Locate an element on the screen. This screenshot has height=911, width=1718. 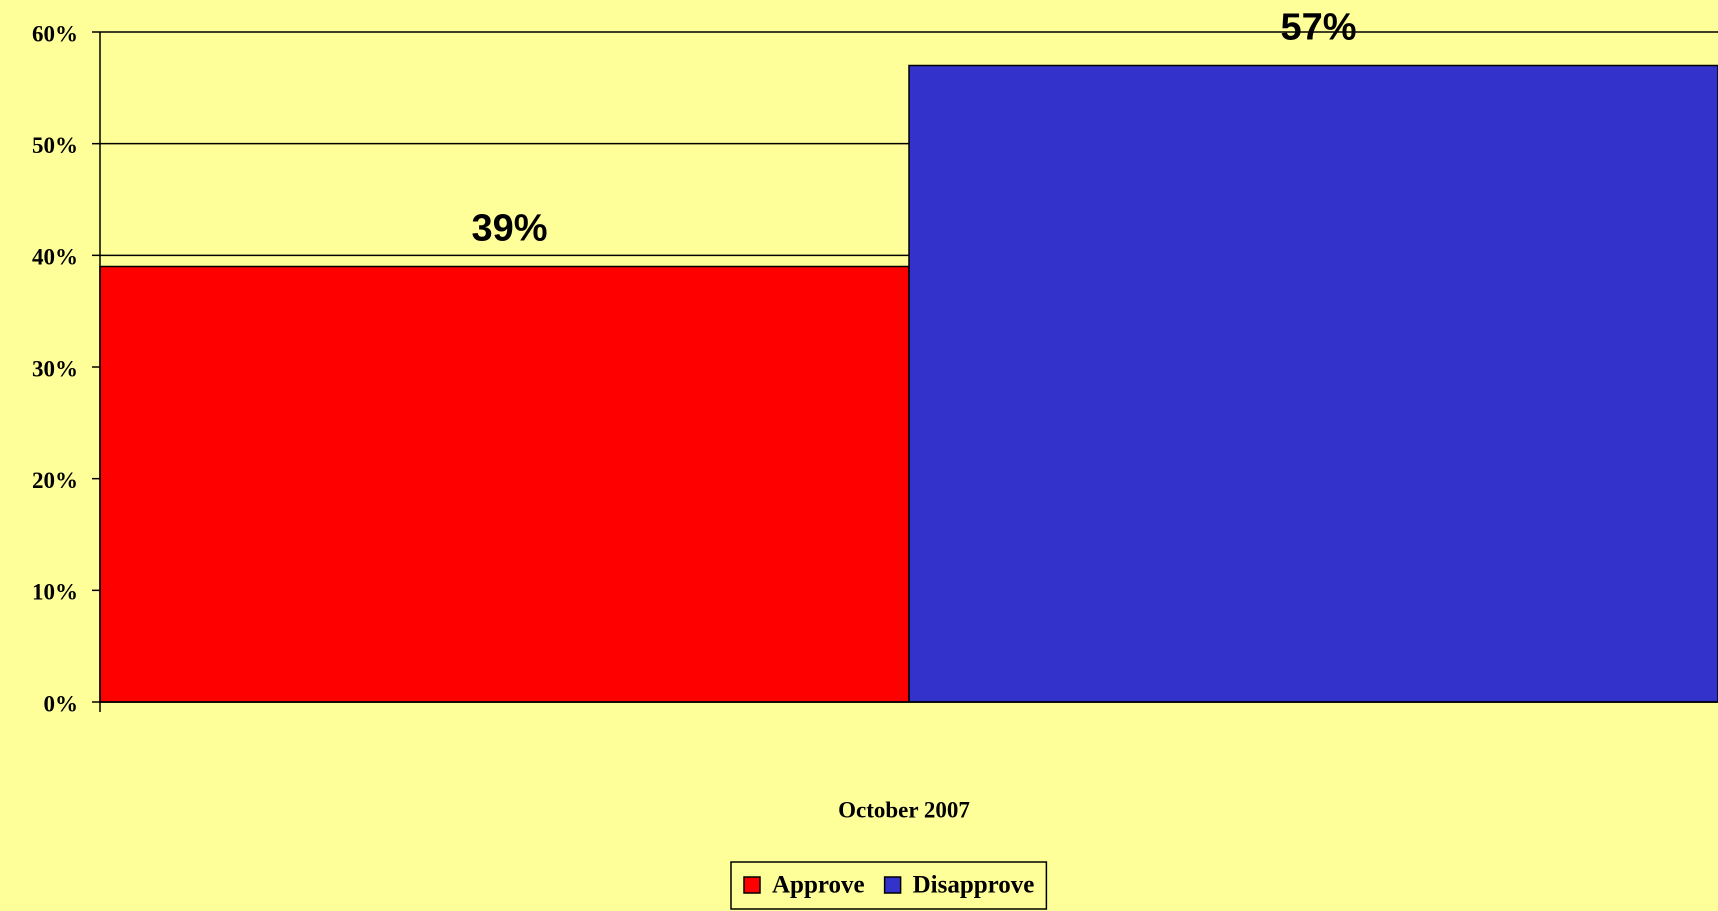
y-tick-label: 0% is located at coordinates (61, 703).